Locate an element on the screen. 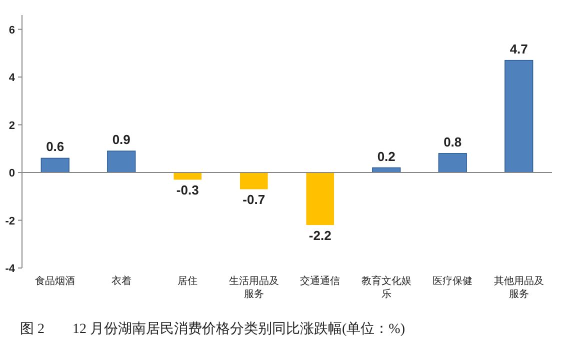 The height and width of the screenshot is (346, 564). y-tick-label: 6 is located at coordinates (11, 30).